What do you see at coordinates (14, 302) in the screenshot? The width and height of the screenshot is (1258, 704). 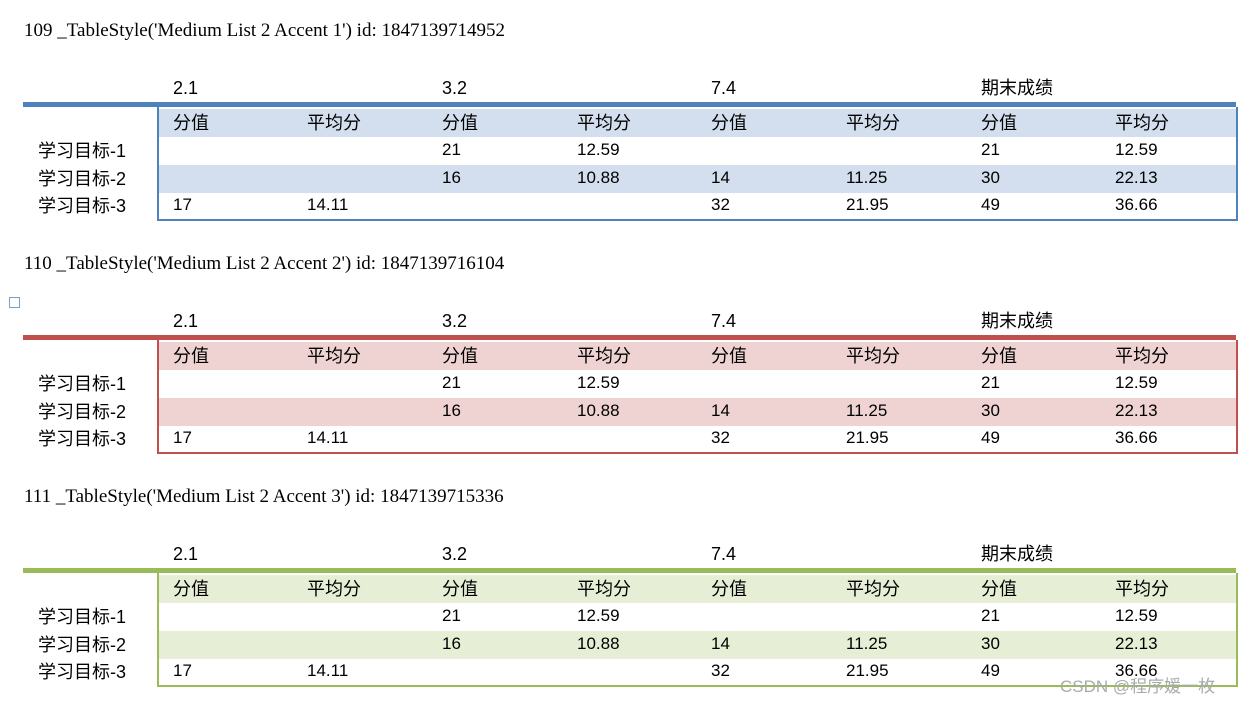 I see `table-handle` at bounding box center [14, 302].